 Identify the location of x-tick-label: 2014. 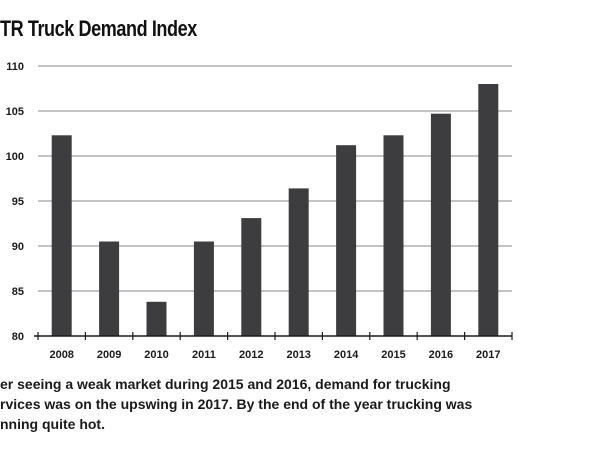
(346, 355).